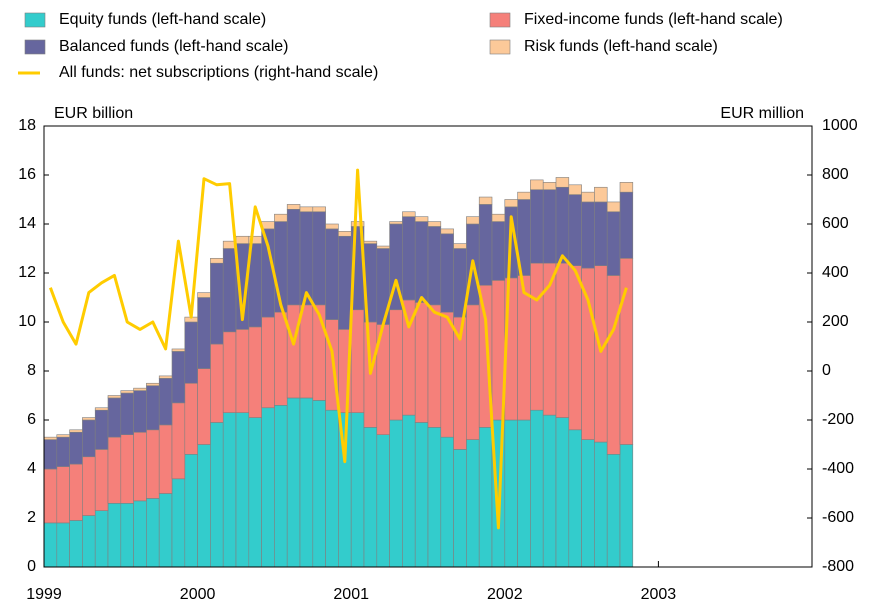 Image resolution: width=879 pixels, height=612 pixels. Describe the element at coordinates (835, 272) in the screenshot. I see `y2-tick-label: 400` at that location.